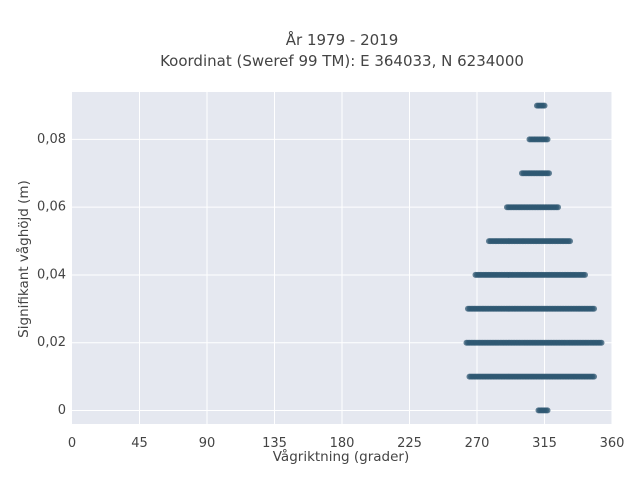  I want to click on x-tick-label: 135, so click(274, 443).